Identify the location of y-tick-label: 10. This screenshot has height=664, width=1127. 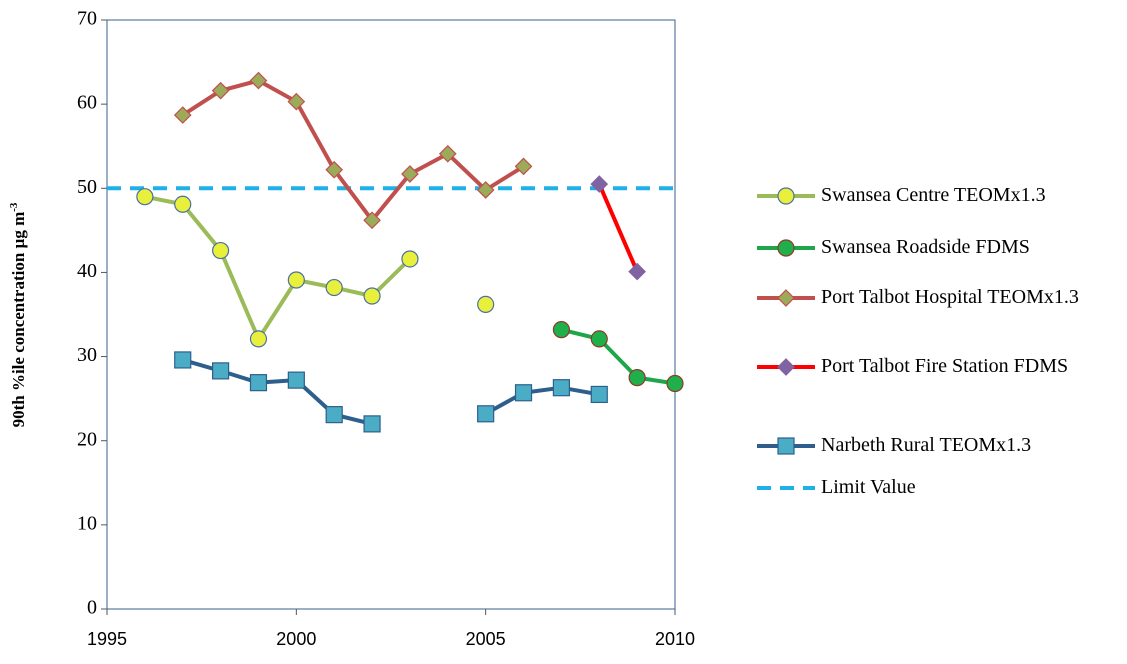
(87, 523).